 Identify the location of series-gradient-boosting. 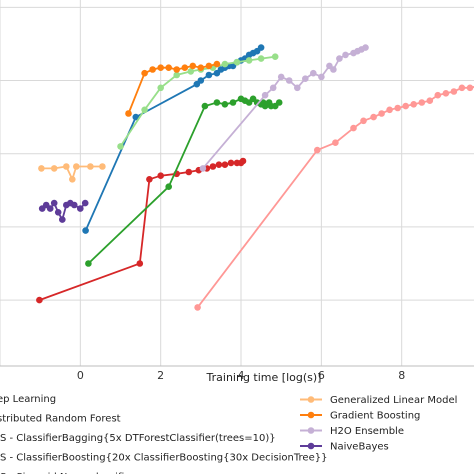
(173, 88).